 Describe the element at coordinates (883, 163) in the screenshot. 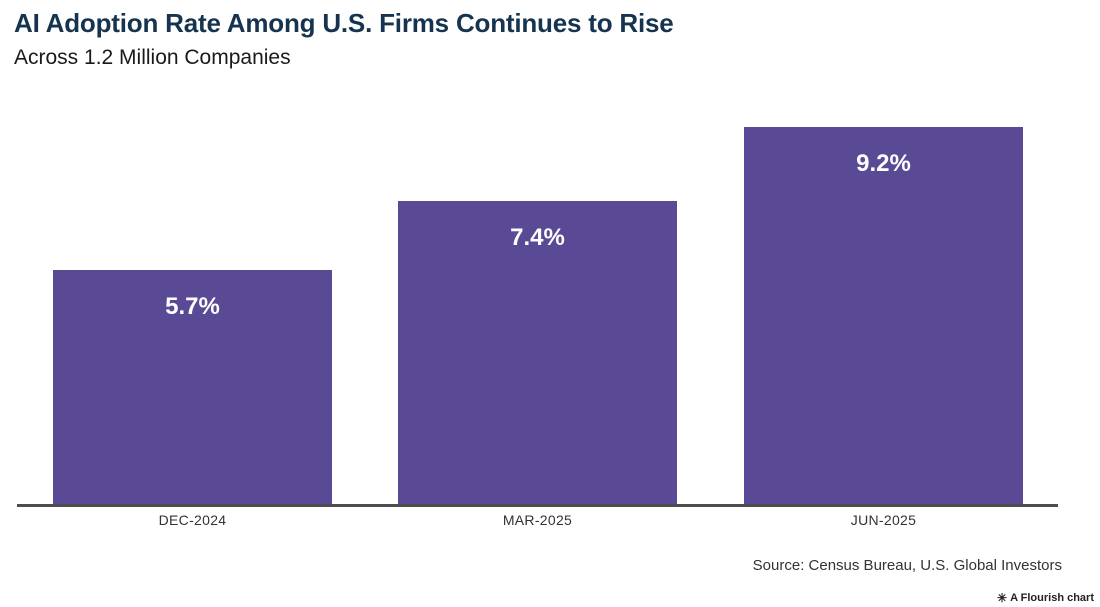

I see `bar-value-label: 9.2%` at that location.